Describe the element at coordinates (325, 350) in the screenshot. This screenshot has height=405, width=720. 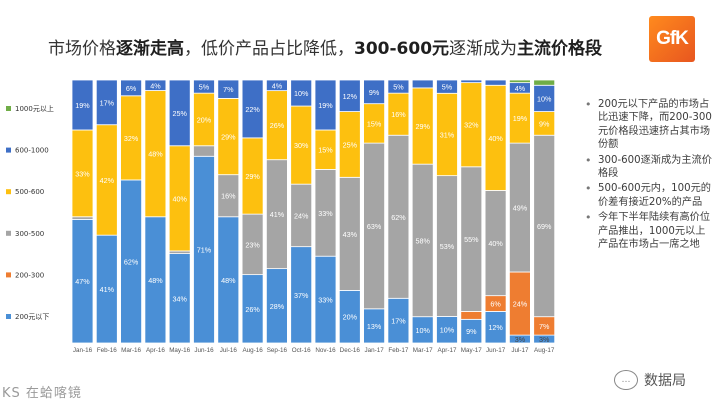
I see `x-tick-label: Nov-16` at that location.